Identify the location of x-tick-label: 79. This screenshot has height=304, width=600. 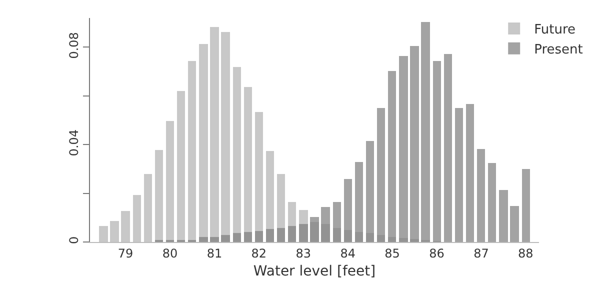
(126, 253).